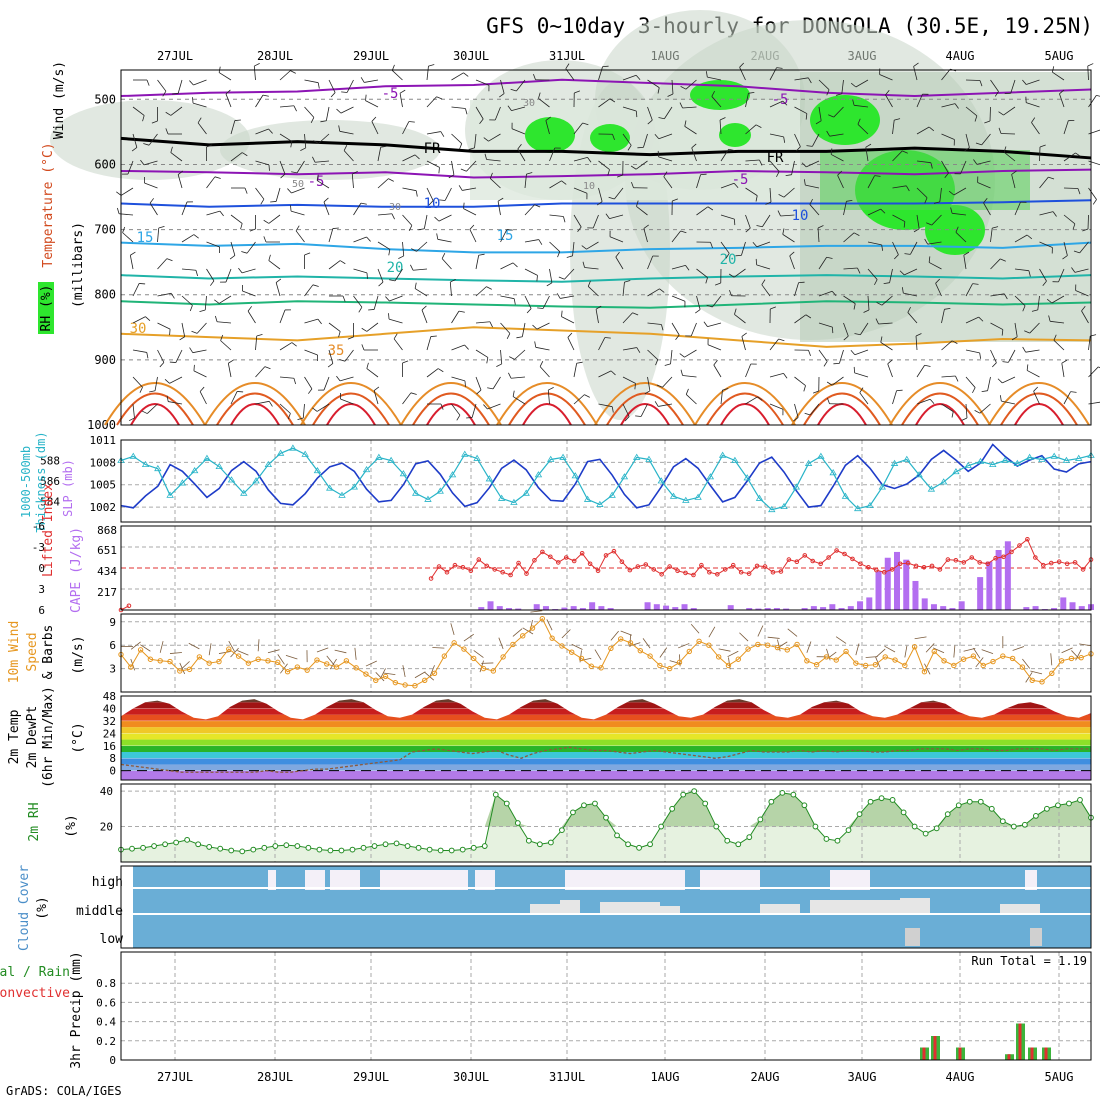  Describe the element at coordinates (24, 908) in the screenshot. I see `panel7-label: Cloud Cover` at that location.